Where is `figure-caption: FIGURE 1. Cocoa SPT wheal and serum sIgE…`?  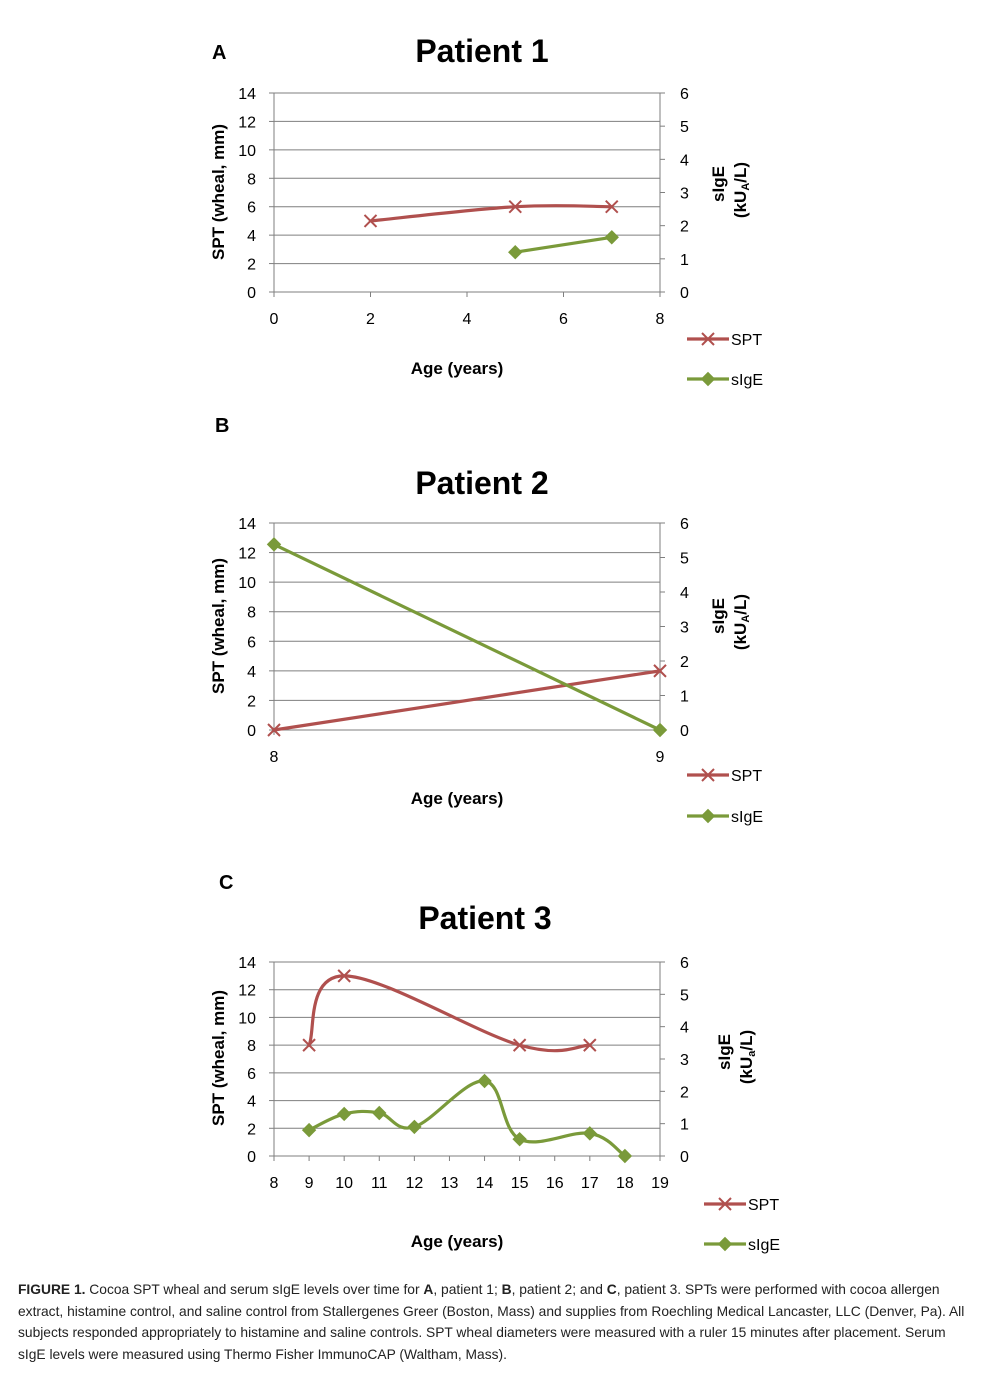
figure-caption: FIGURE 1. Cocoa SPT wheal and serum sIgE… is located at coordinates (495, 1322).